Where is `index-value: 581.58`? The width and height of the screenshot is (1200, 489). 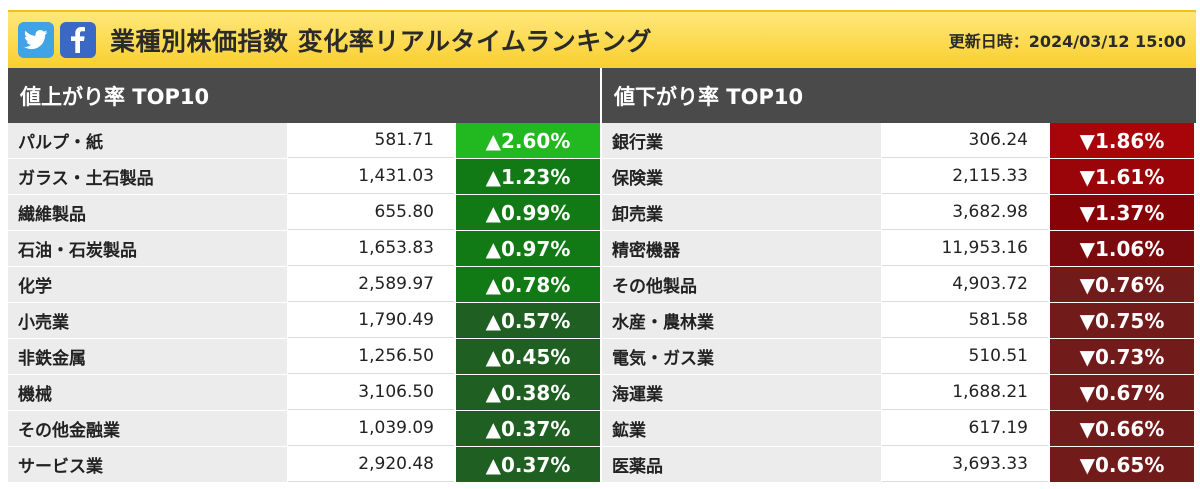 index-value: 581.58 is located at coordinates (965, 320).